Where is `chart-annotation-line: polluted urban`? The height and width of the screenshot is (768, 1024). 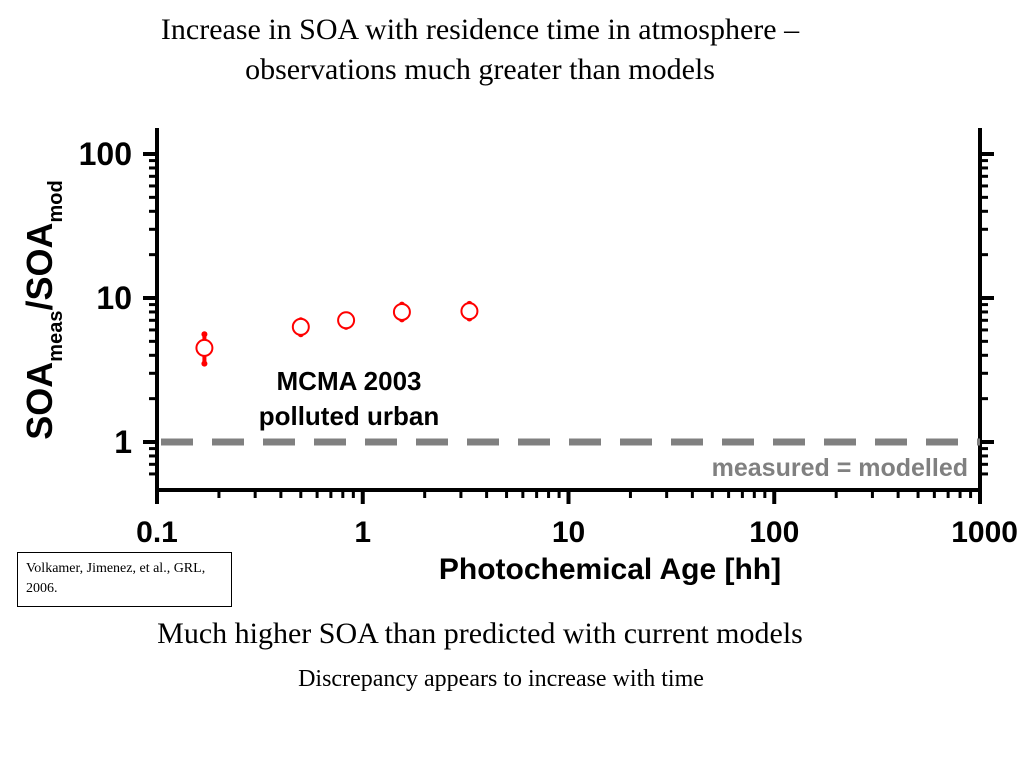 chart-annotation-line: polluted urban is located at coordinates (349, 416).